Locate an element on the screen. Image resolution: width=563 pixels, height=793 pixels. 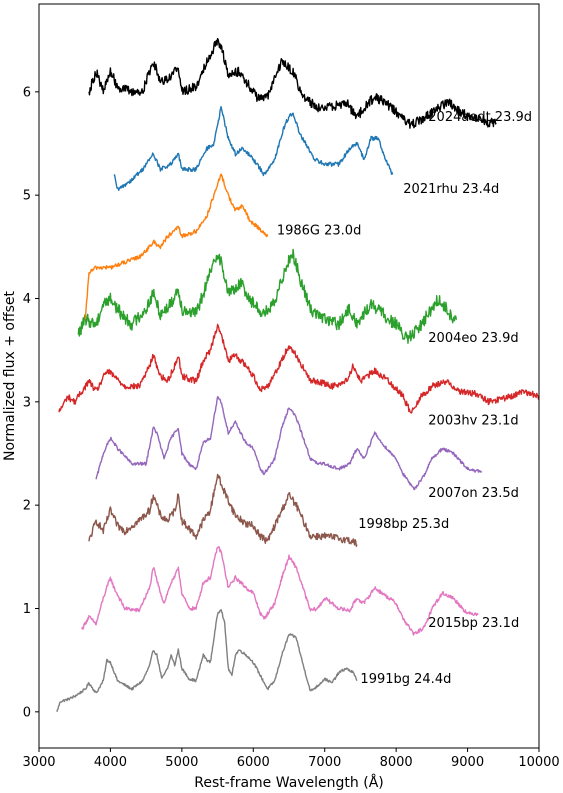
x-tick-label: 4000 is located at coordinates (110, 762).